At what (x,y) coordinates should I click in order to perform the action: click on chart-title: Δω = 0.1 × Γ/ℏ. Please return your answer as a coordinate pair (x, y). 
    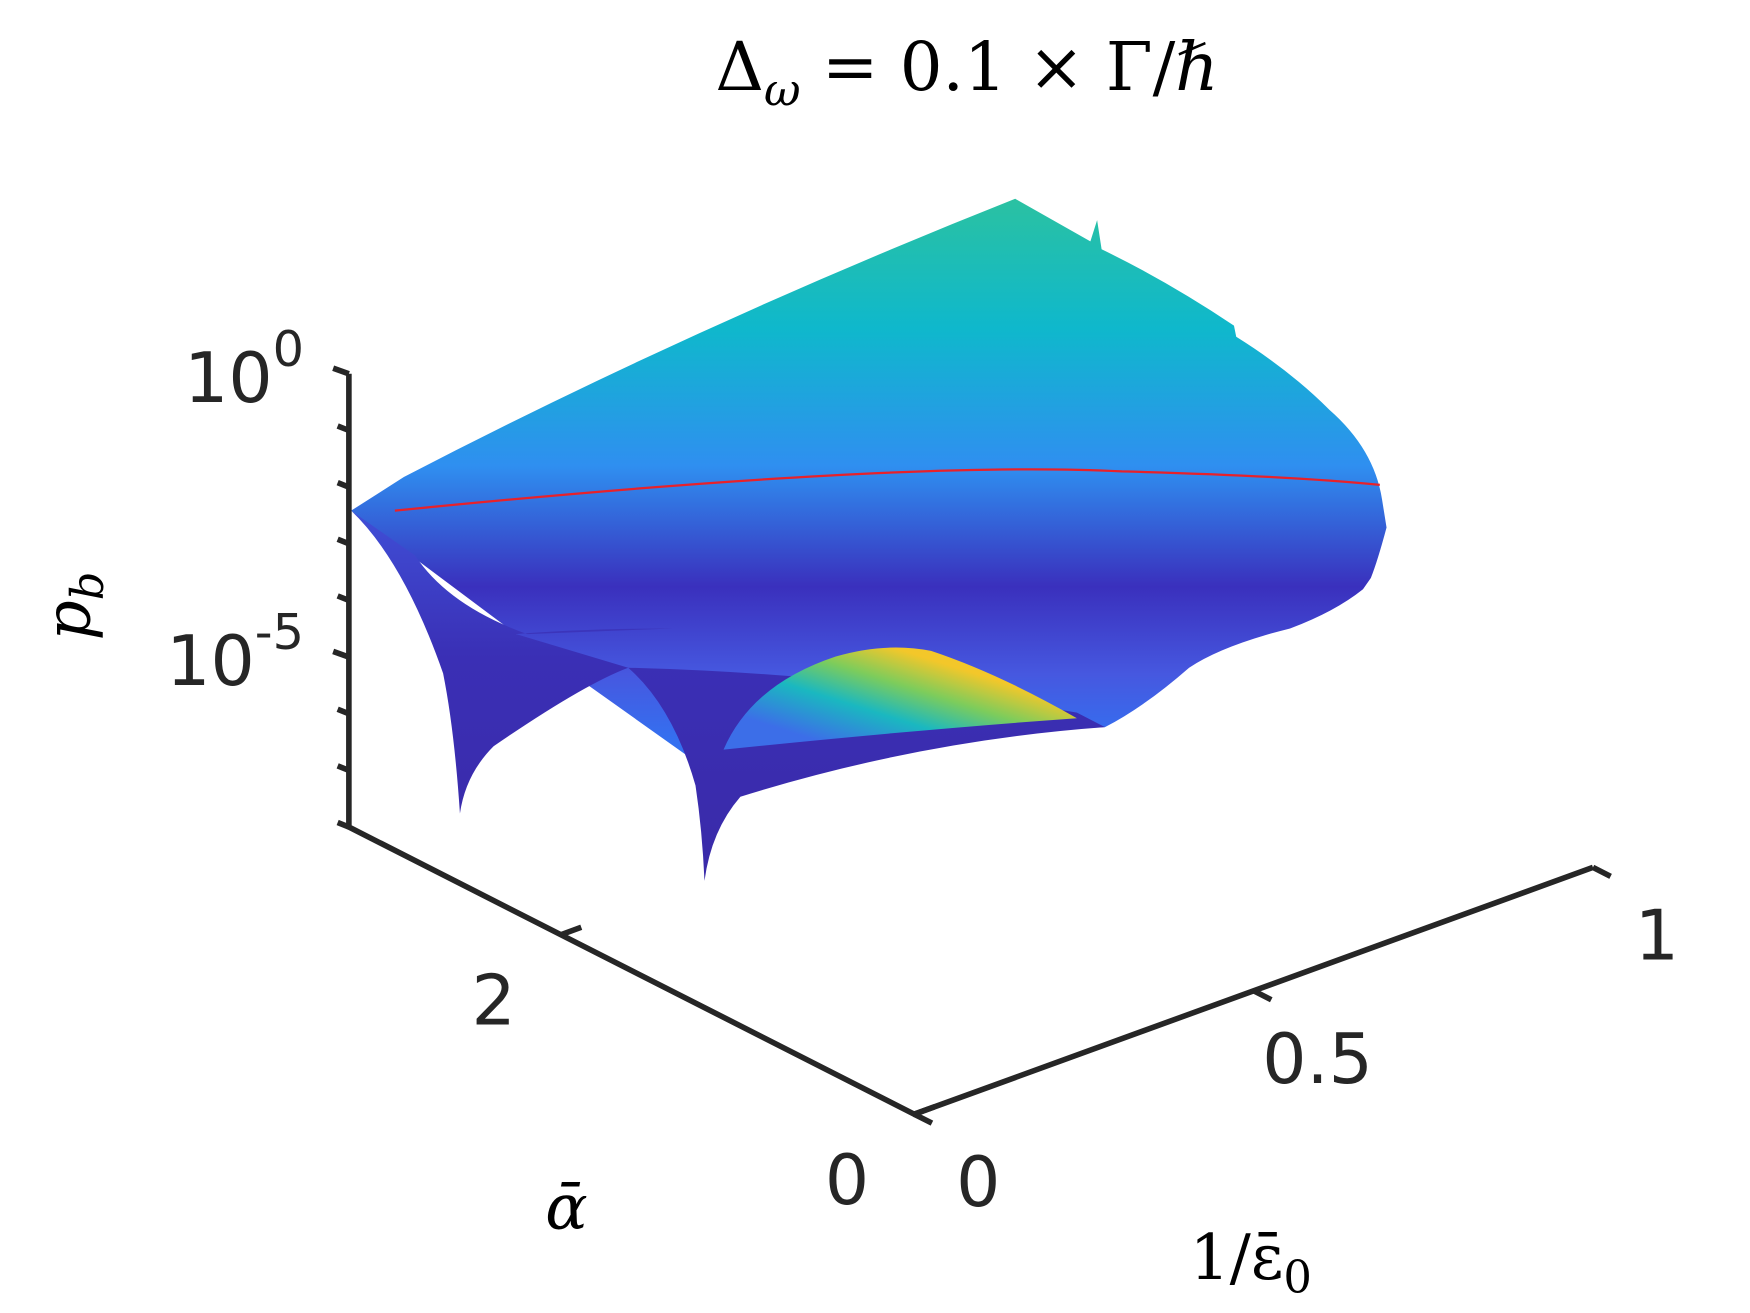
    Looking at the image, I should click on (966, 72).